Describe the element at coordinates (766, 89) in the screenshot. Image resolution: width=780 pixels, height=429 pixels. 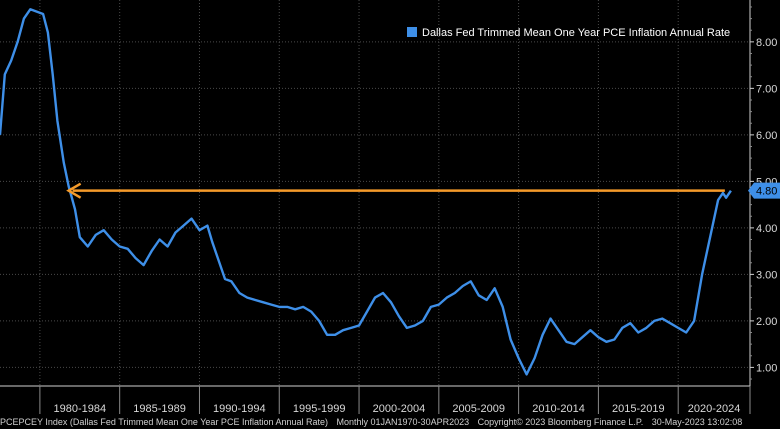
I see `y-tick-label: 7.00` at that location.